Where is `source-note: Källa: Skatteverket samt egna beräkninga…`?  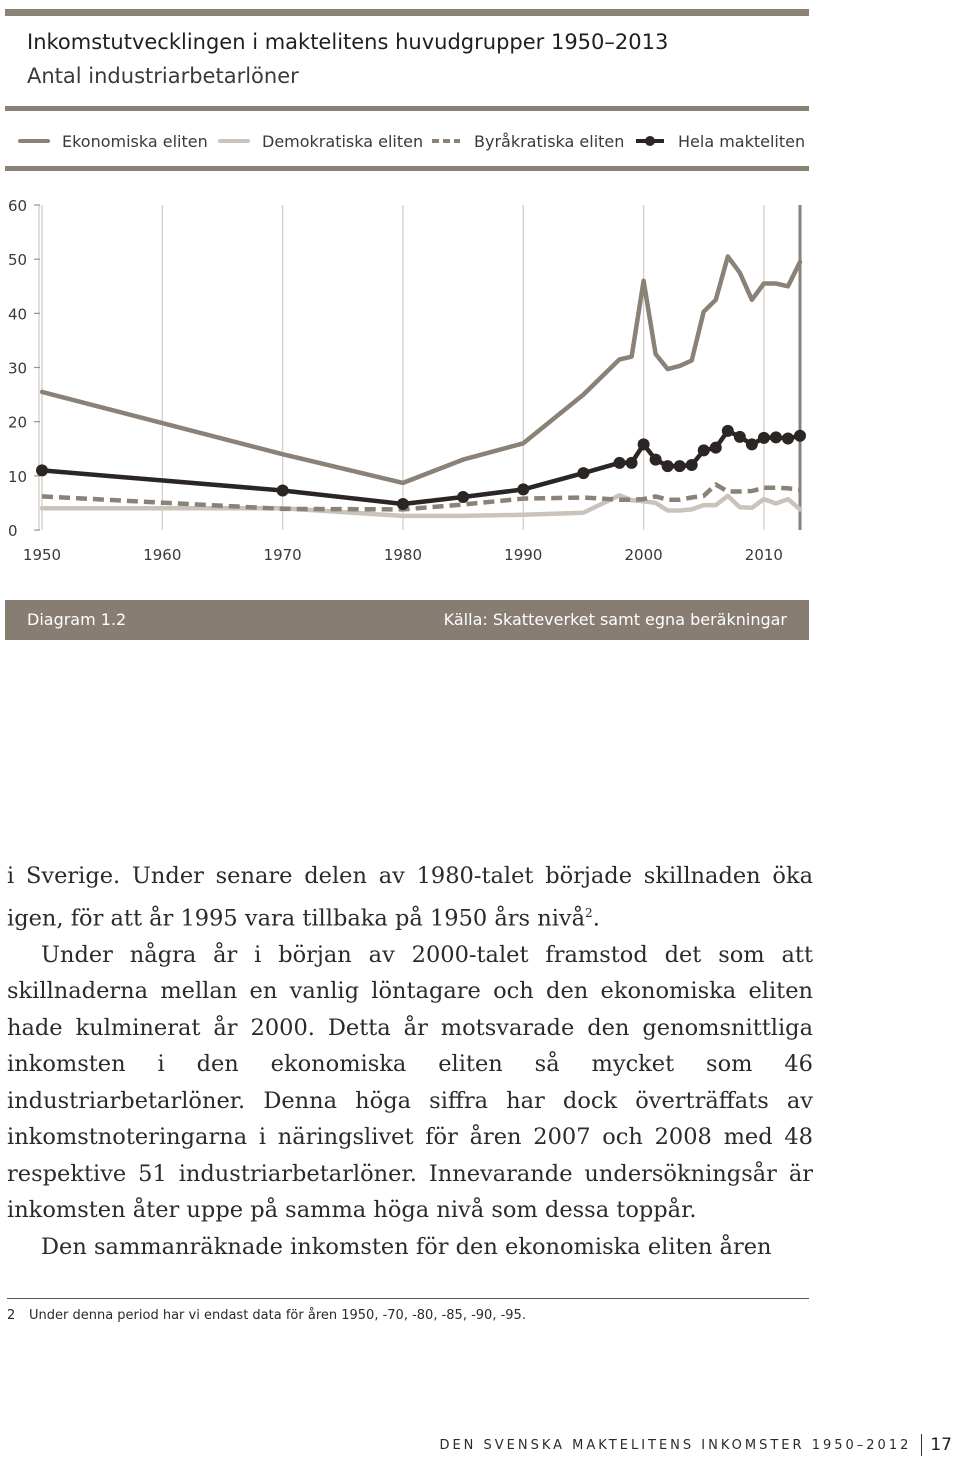
source-note: Källa: Skatteverket samt egna beräkninga… is located at coordinates (615, 619).